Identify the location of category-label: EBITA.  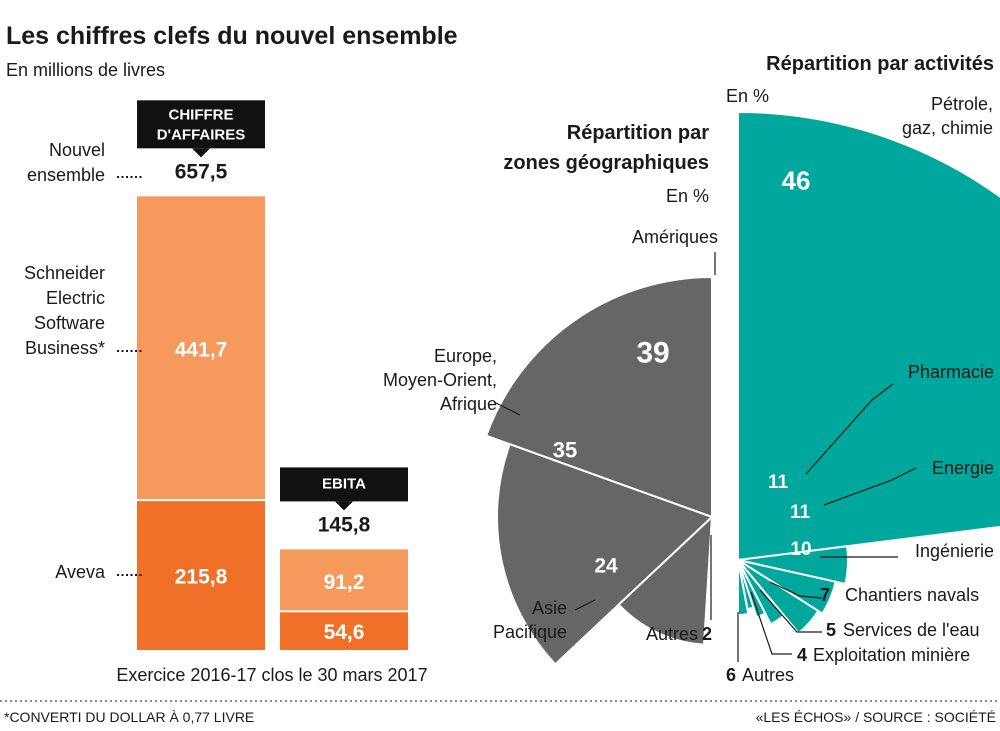
(344, 483).